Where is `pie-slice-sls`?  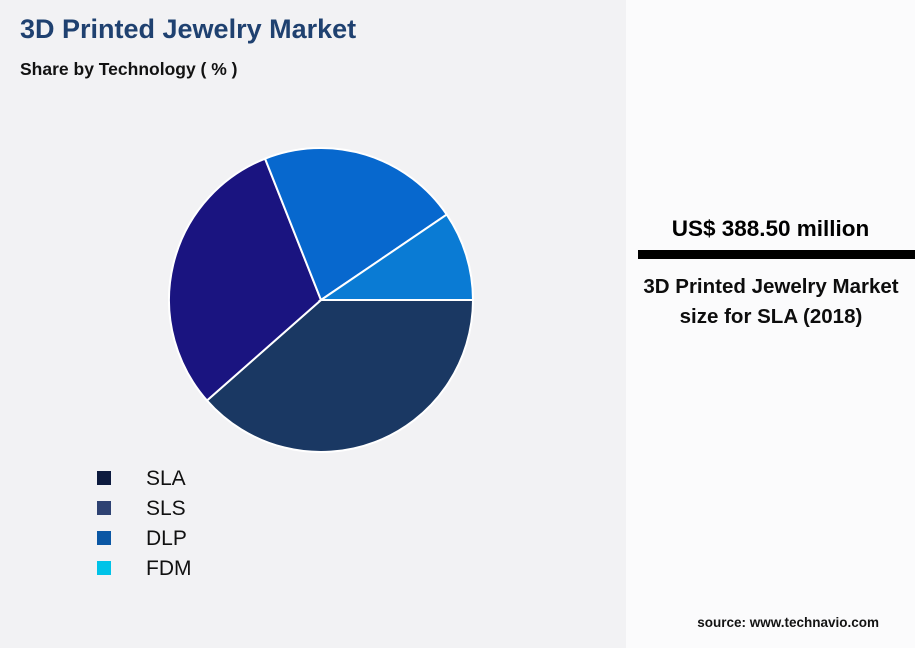
pie-slice-sls is located at coordinates (245, 279).